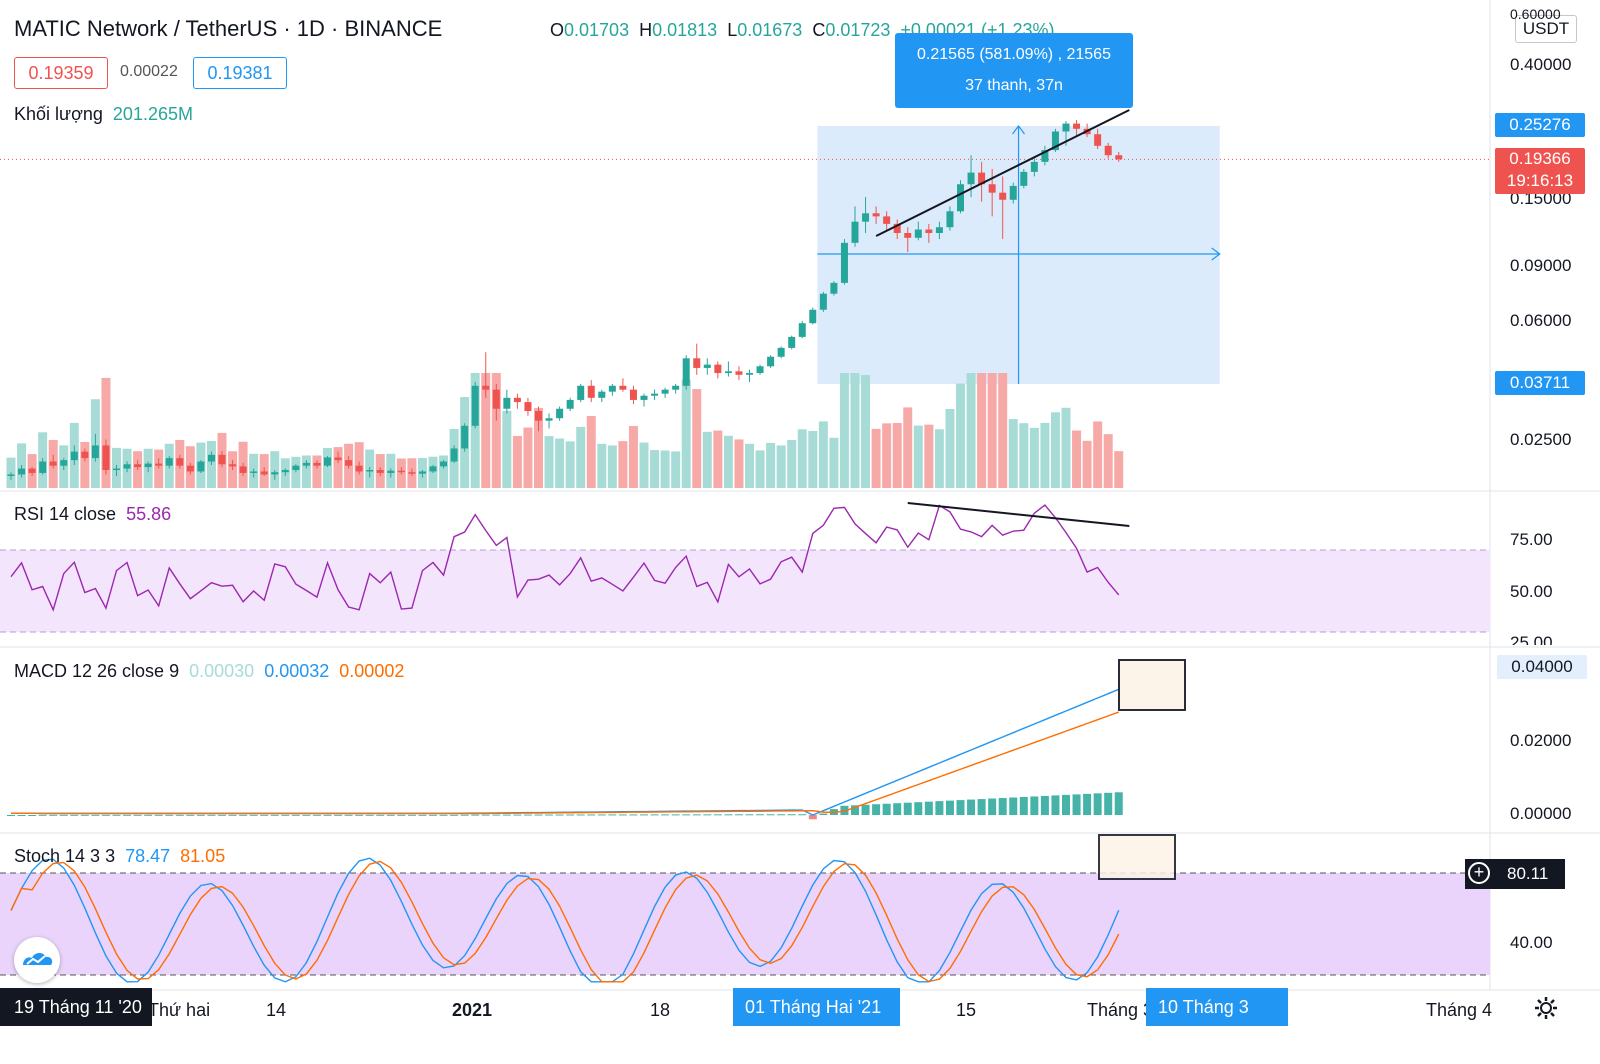 The height and width of the screenshot is (1064, 1600). What do you see at coordinates (1019, 130) in the screenshot?
I see `measure-arrowhead` at bounding box center [1019, 130].